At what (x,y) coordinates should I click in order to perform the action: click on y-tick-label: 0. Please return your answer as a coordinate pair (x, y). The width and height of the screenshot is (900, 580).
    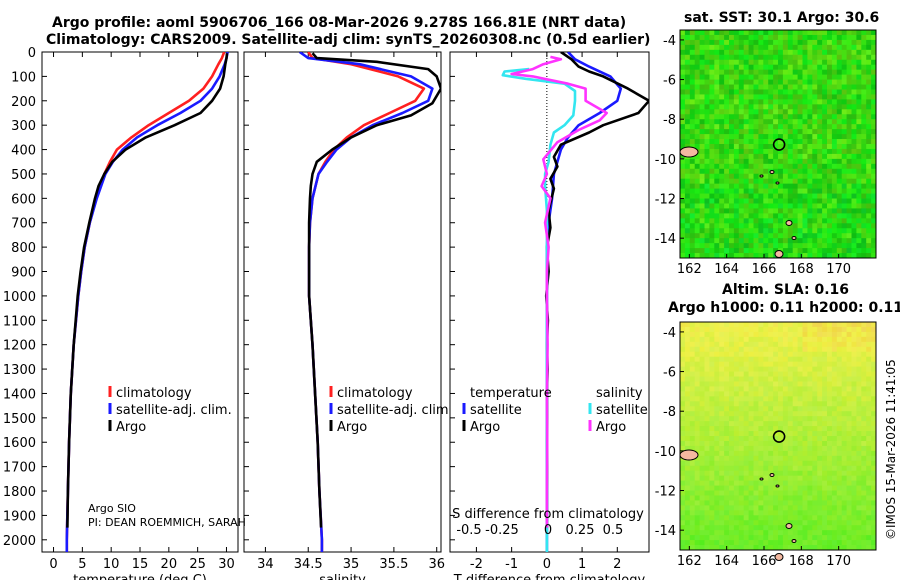
    Looking at the image, I should click on (32, 53).